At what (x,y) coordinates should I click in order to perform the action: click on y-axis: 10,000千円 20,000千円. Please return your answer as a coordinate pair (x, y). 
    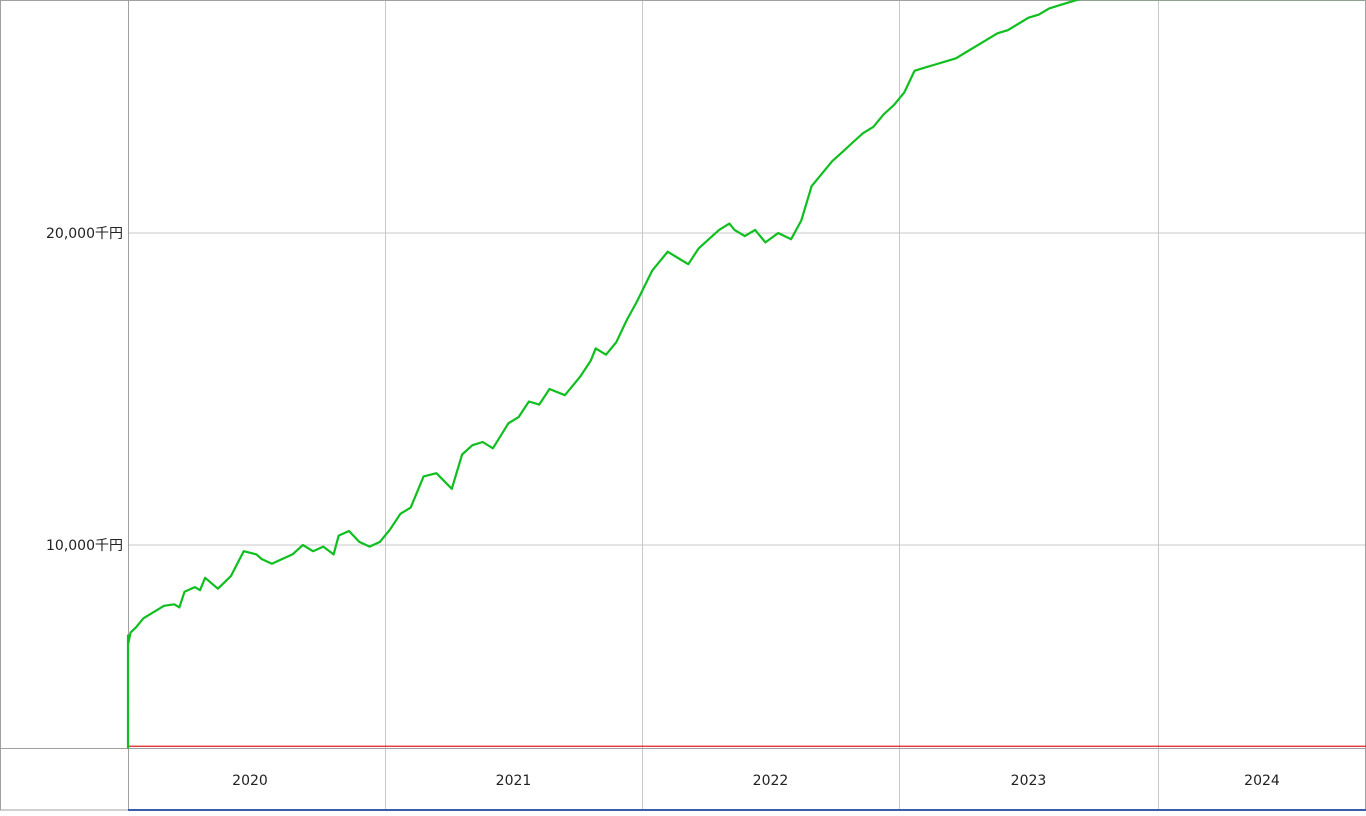
    Looking at the image, I should click on (84, 390).